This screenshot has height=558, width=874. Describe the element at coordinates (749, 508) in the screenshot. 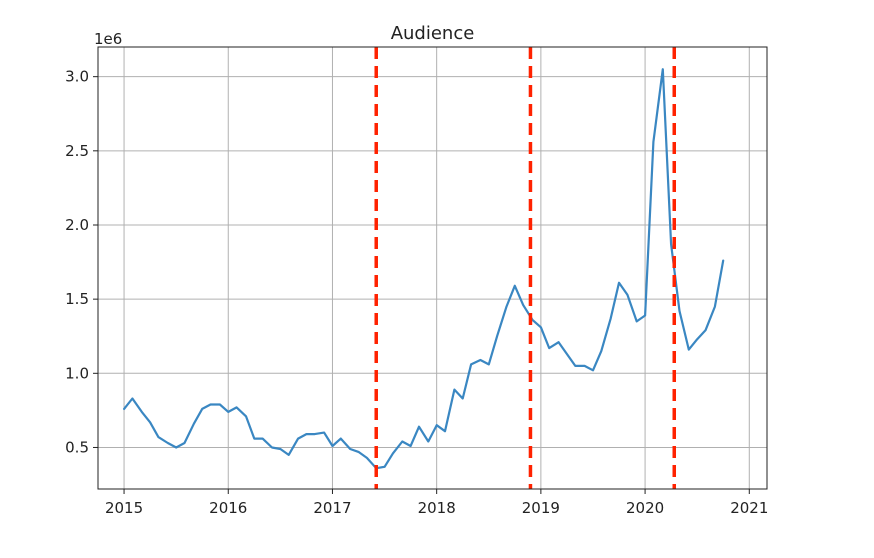

I see `x-tick-label: 2021` at that location.